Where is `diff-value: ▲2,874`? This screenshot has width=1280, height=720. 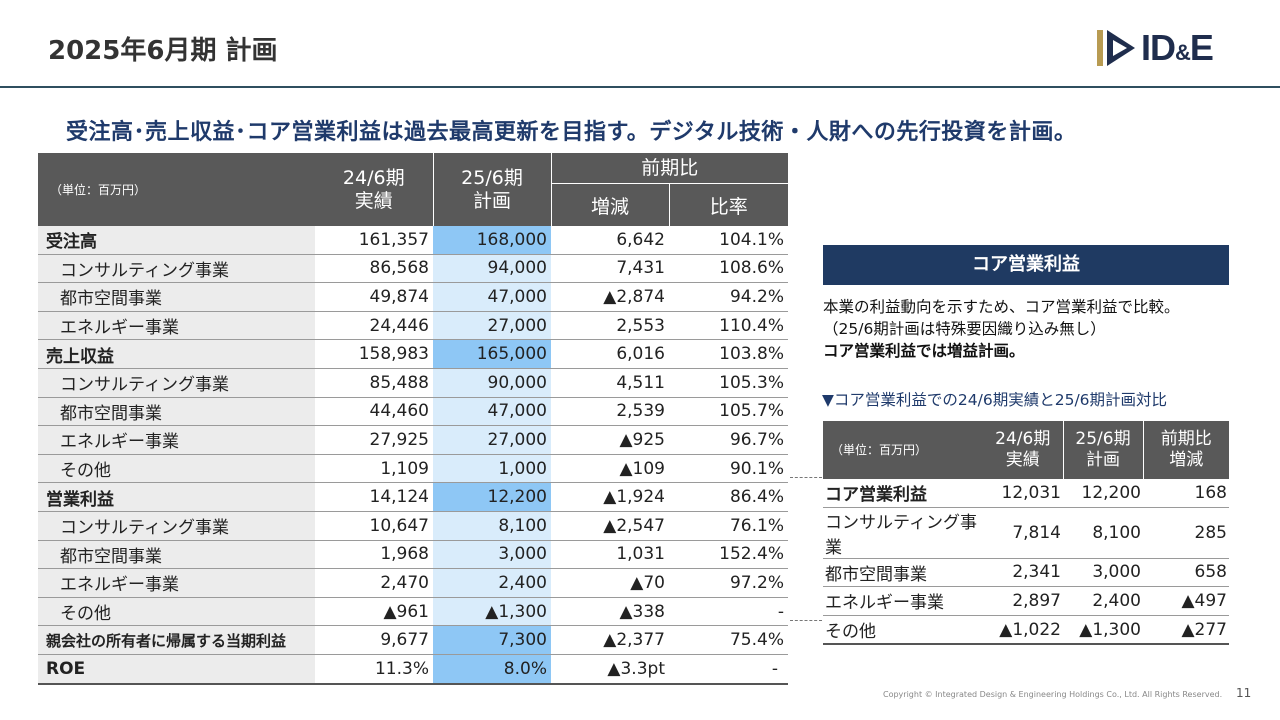 diff-value: ▲2,874 is located at coordinates (610, 297).